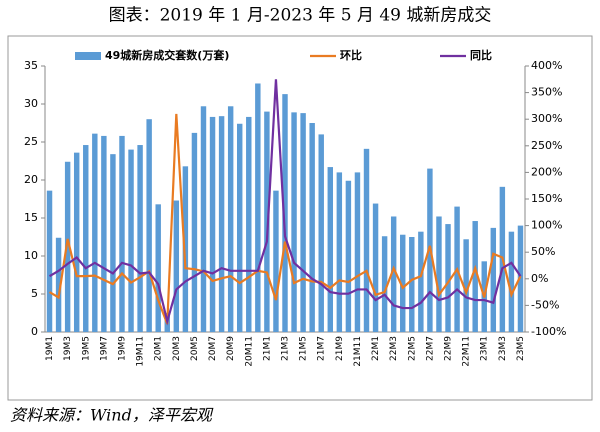 The width and height of the screenshot is (600, 432). I want to click on y2-tick-label: -50%, so click(545, 304).